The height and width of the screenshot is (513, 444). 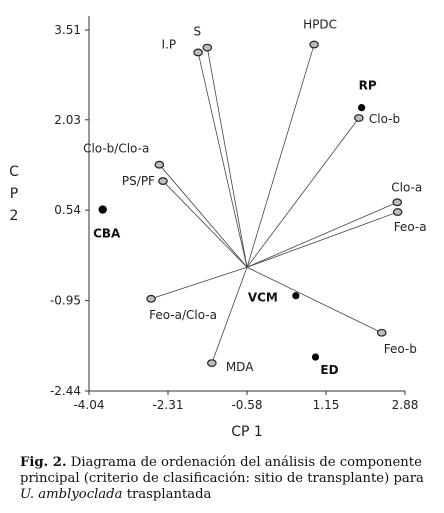 What do you see at coordinates (197, 32) in the screenshot?
I see `vector-label: S` at bounding box center [197, 32].